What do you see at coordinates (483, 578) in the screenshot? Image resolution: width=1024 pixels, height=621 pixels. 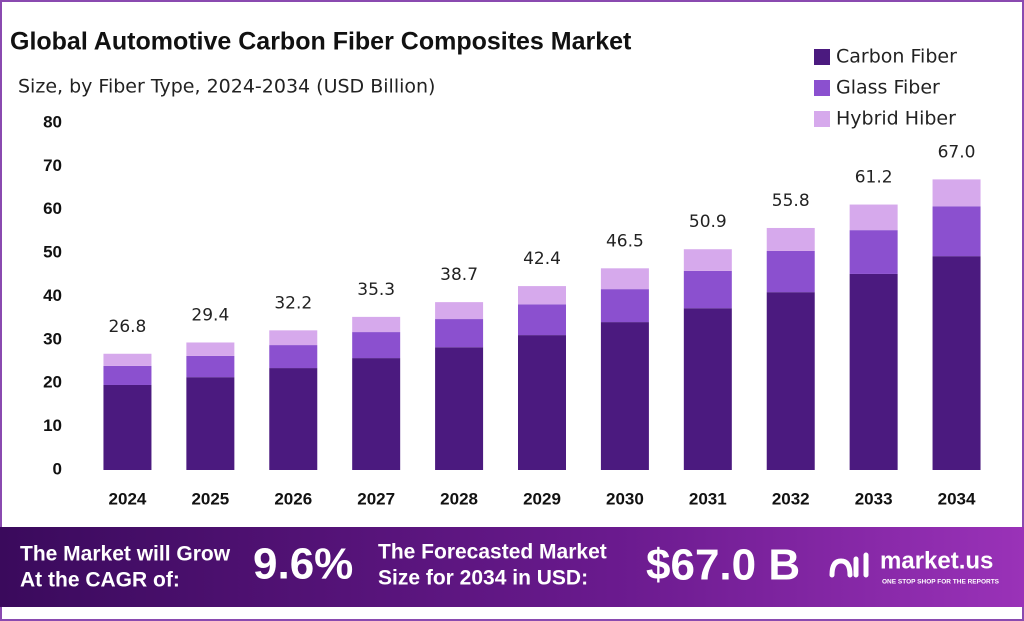 I see `forecast-text: Size for 2034 in USD:` at bounding box center [483, 578].